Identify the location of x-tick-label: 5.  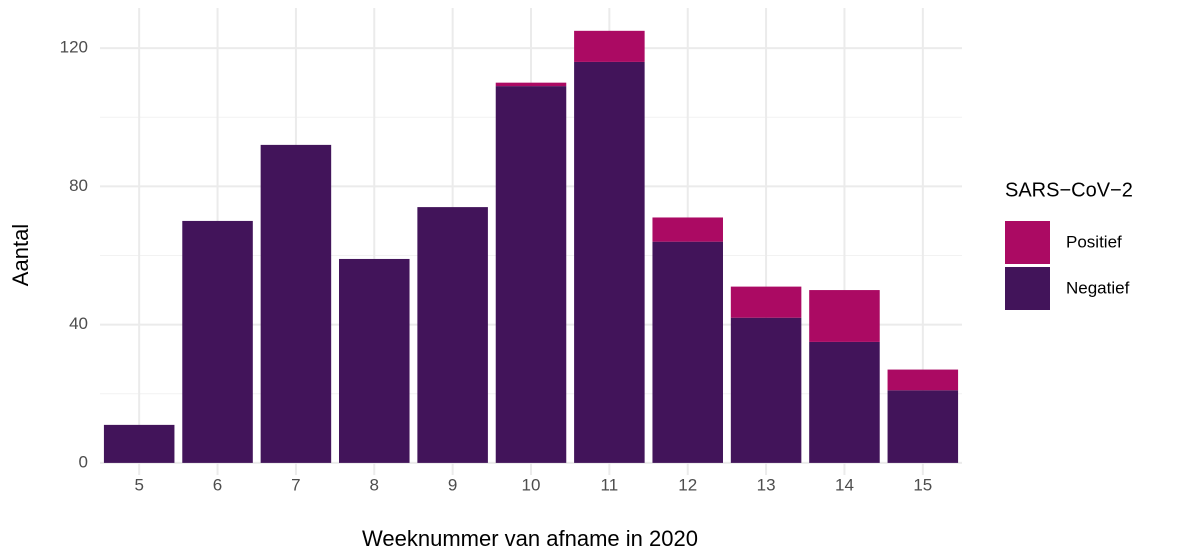
(138, 484).